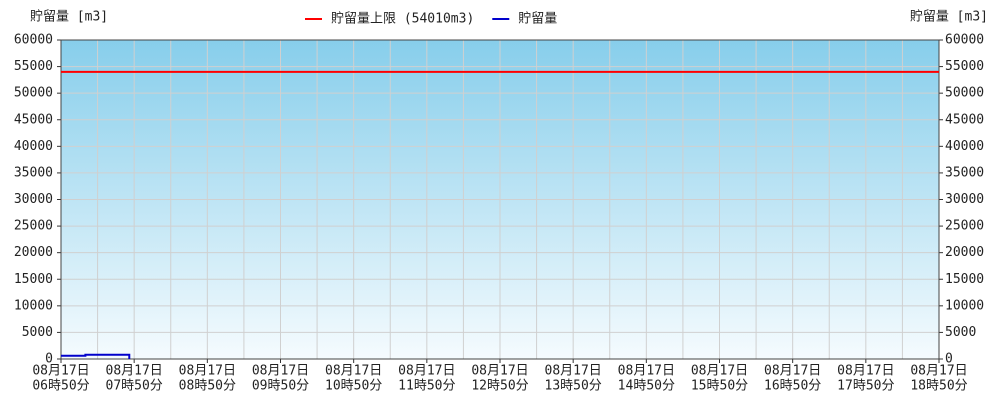  I want to click on y-tick-label: 0, so click(49, 359).